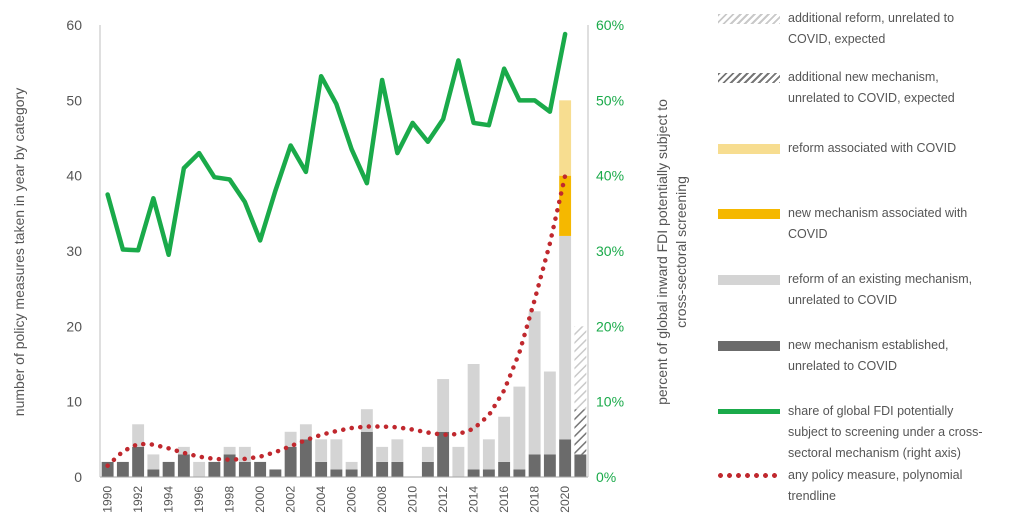 The height and width of the screenshot is (521, 1027). What do you see at coordinates (108, 499) in the screenshot?
I see `x-tick-label: 1990` at bounding box center [108, 499].